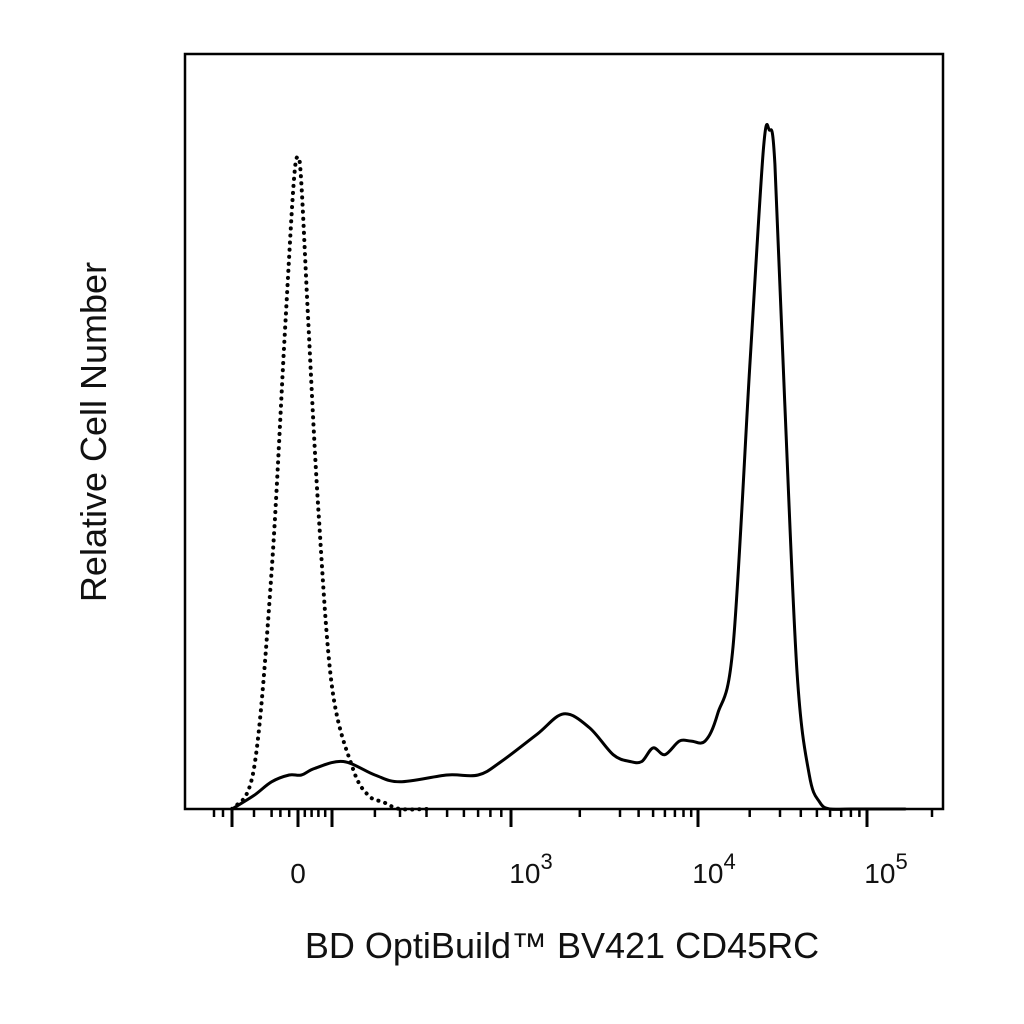  I want to click on x-axis-label: BD OptiBuild™ BV421 CD45RC, so click(562, 945).